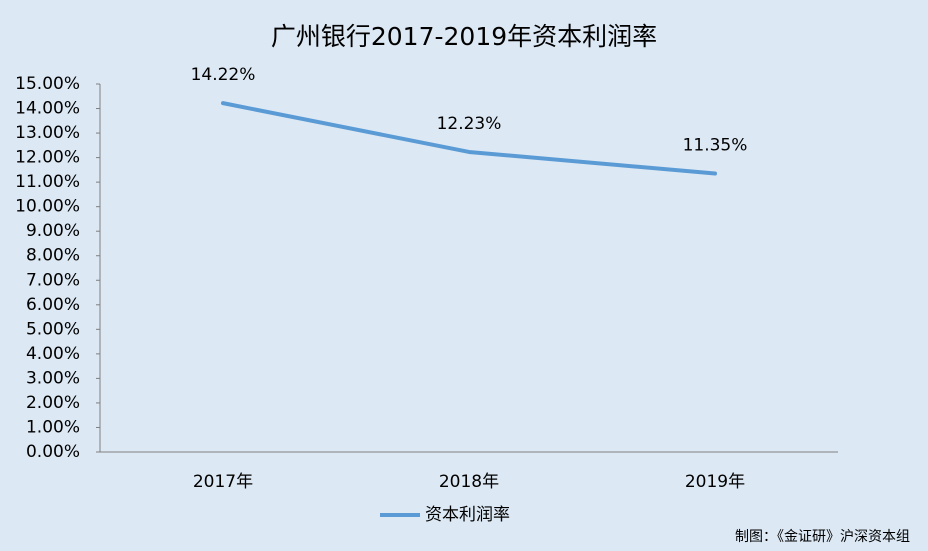 The image size is (928, 551). Describe the element at coordinates (47, 84) in the screenshot. I see `y-tick-label: 15.00%` at that location.